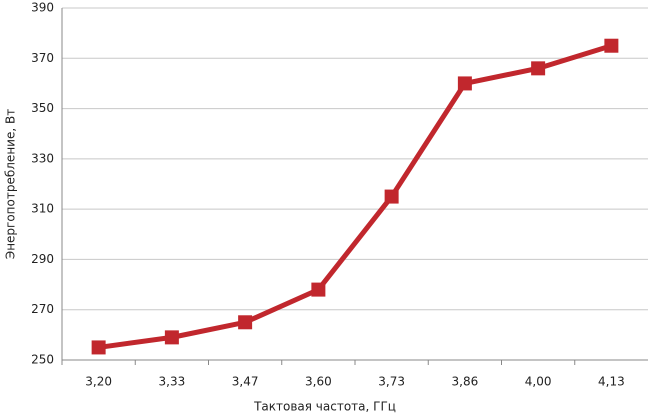 Image resolution: width=650 pixels, height=416 pixels. Describe the element at coordinates (42, 58) in the screenshot. I see `y-tick-label: 370` at that location.